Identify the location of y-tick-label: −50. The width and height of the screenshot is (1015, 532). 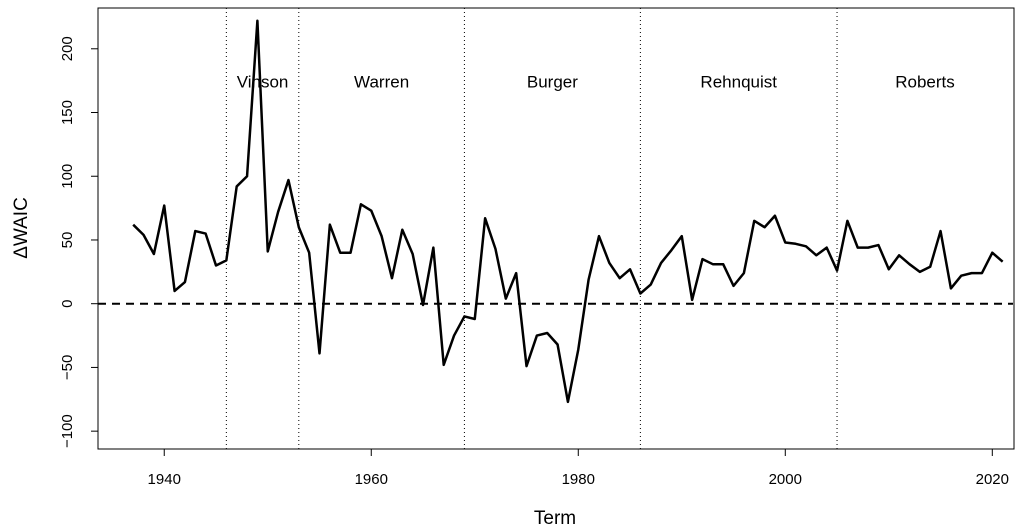
(67, 367).